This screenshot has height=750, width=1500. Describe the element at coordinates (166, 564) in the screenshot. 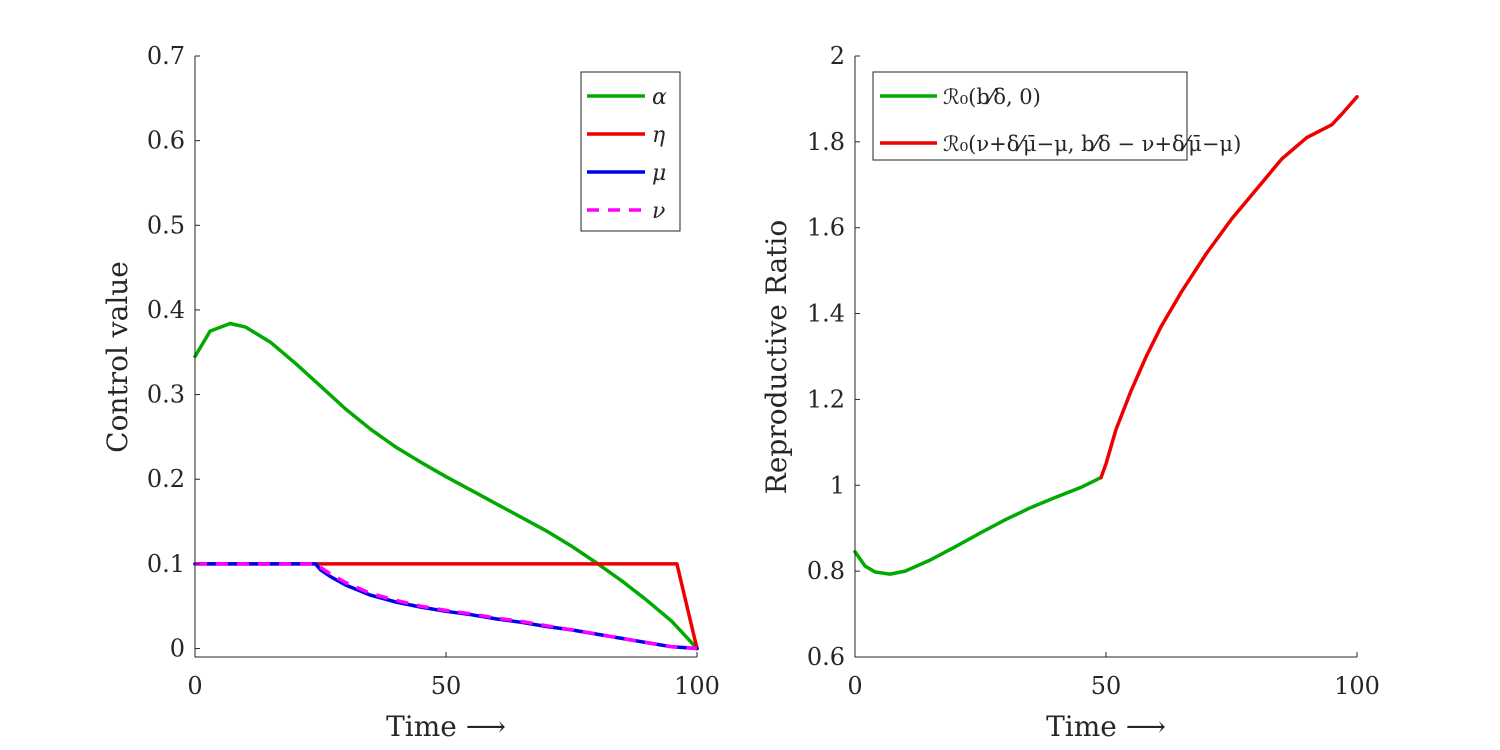

I see `y-tick-label: 0.1` at that location.